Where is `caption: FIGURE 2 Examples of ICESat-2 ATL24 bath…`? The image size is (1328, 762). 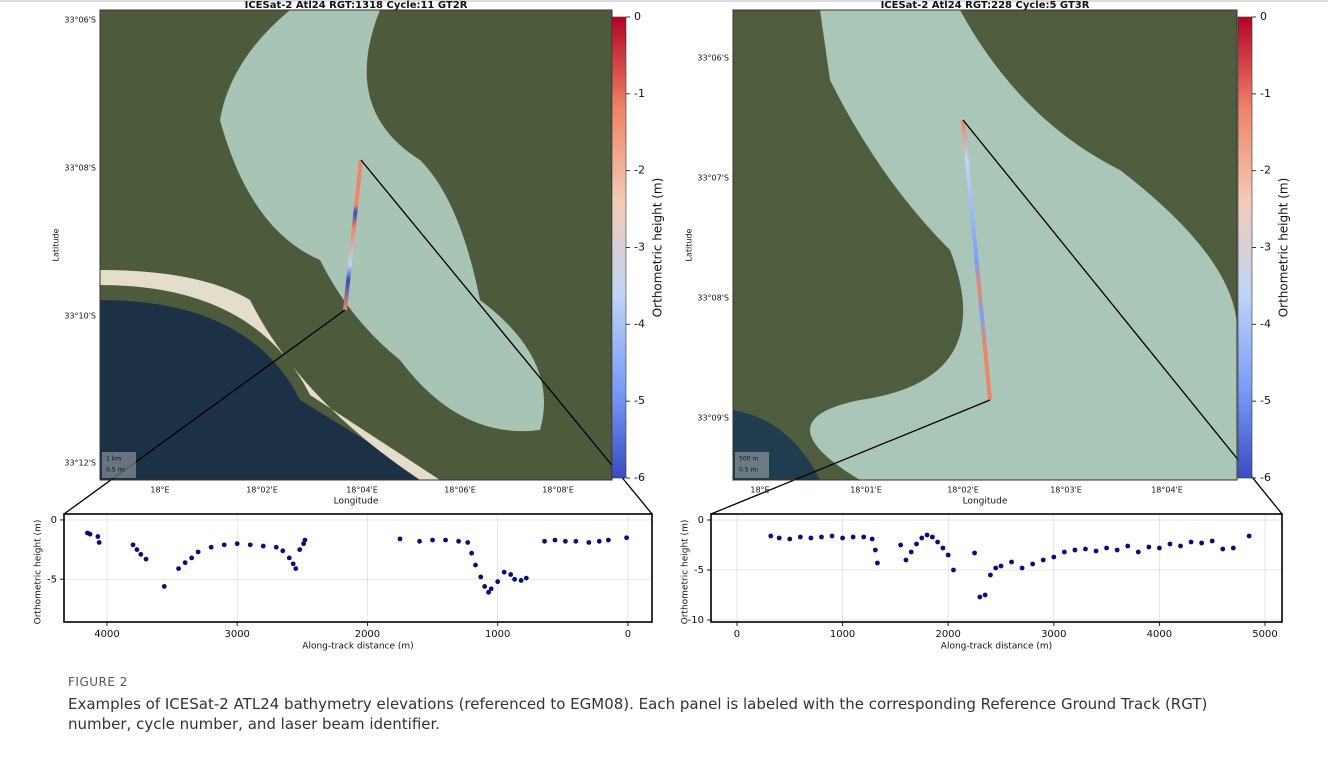 caption: FIGURE 2 Examples of ICESat-2 ATL24 bath… is located at coordinates (668, 703).